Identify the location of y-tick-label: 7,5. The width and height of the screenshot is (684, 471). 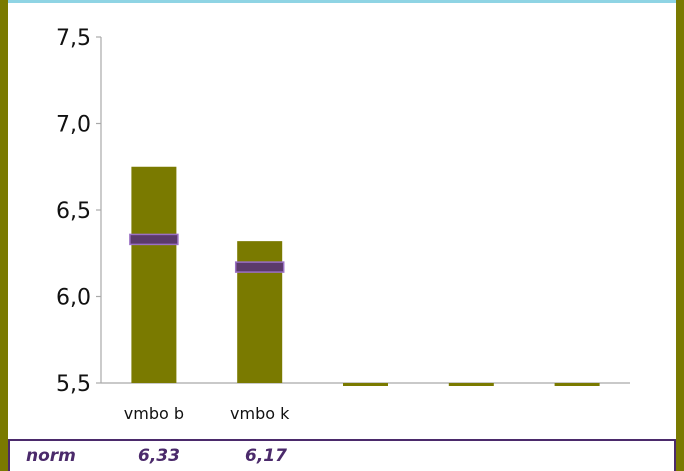
(73, 38).